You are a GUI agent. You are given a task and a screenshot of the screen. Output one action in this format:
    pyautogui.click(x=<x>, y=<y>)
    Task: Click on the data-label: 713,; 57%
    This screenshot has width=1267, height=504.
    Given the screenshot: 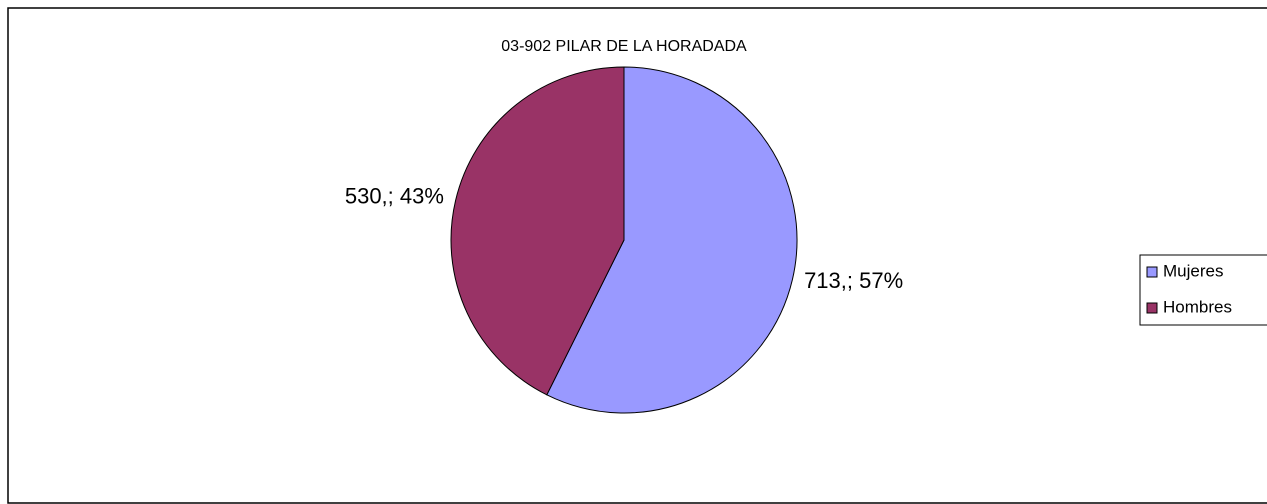 What is the action you would take?
    pyautogui.click(x=853, y=280)
    